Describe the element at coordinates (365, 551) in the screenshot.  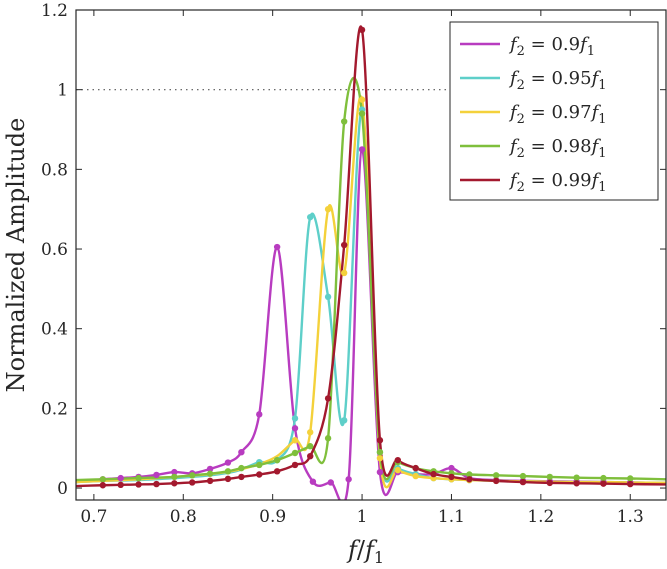
I see `x-axis-title: f/f1` at that location.